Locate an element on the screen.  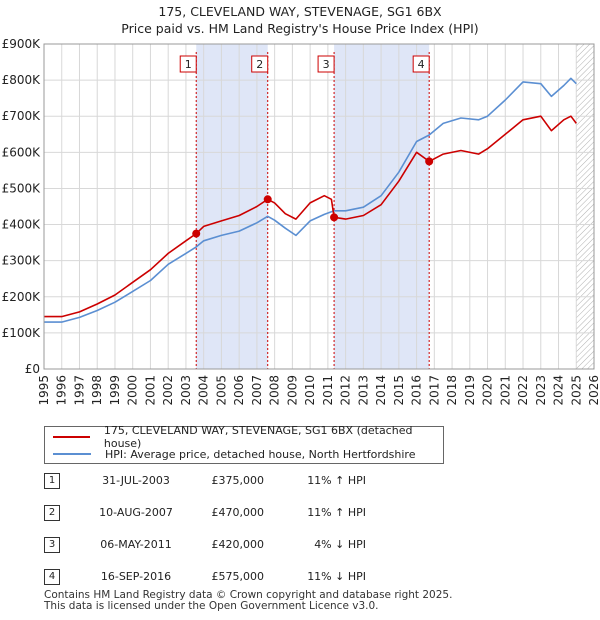
x-tick-label: 2012 is located at coordinates (346, 390).